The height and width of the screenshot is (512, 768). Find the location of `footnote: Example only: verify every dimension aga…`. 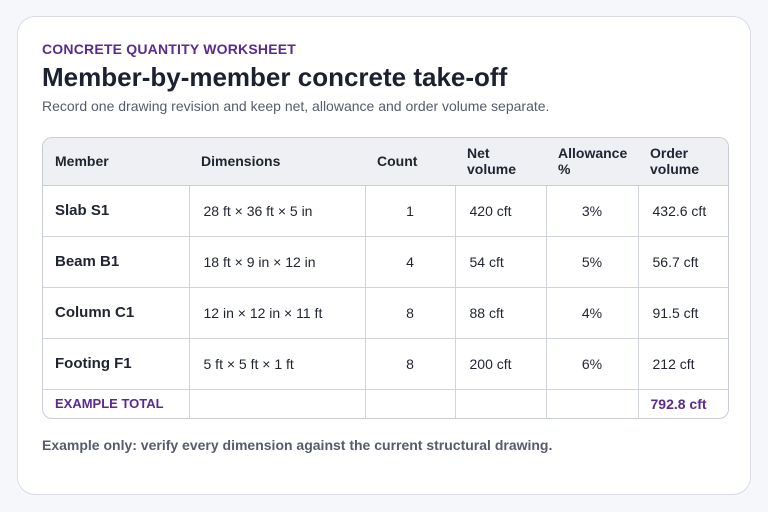

footnote: Example only: verify every dimension aga… is located at coordinates (297, 445).